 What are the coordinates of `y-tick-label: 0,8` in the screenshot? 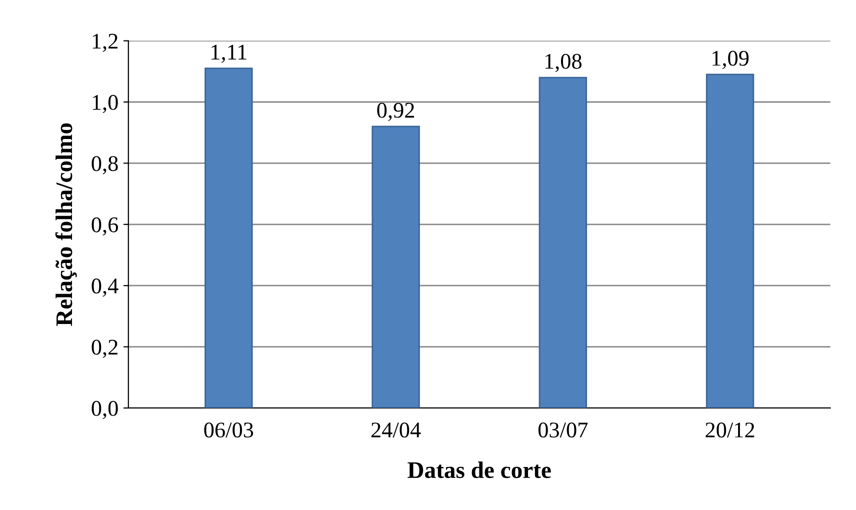 It's located at (105, 165).